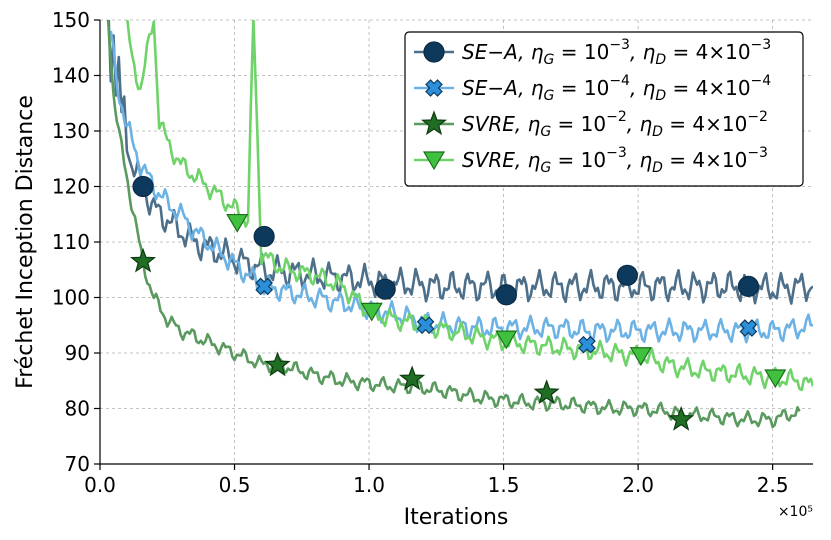  What do you see at coordinates (71, 242) in the screenshot?
I see `y-tick-label: 110` at bounding box center [71, 242].